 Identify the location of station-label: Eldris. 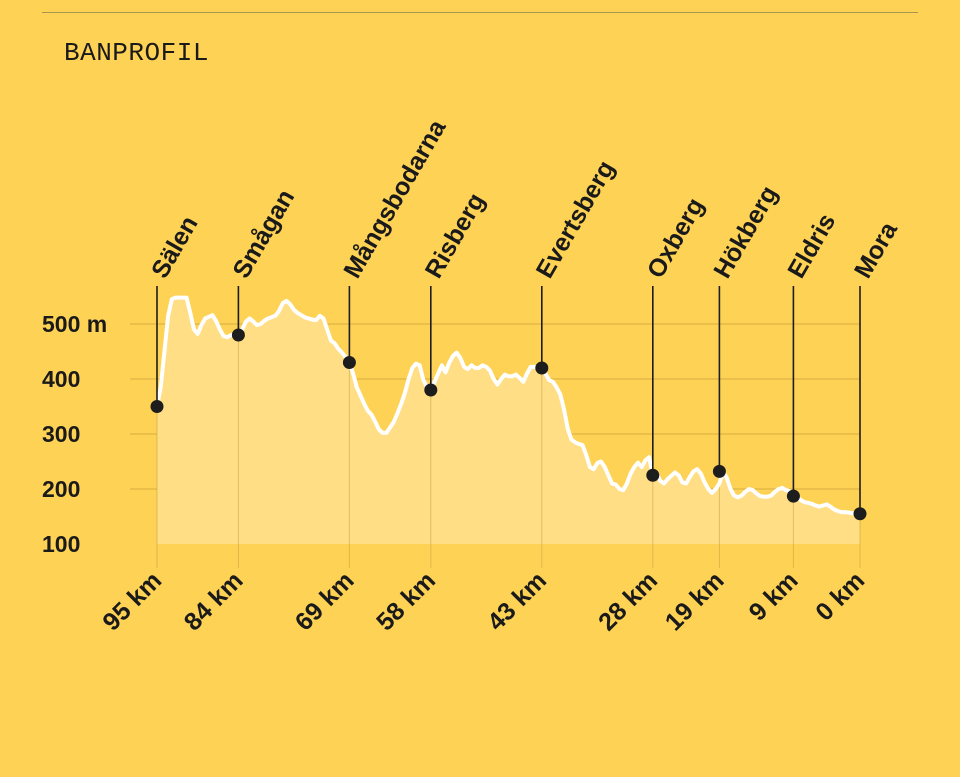
(811, 246).